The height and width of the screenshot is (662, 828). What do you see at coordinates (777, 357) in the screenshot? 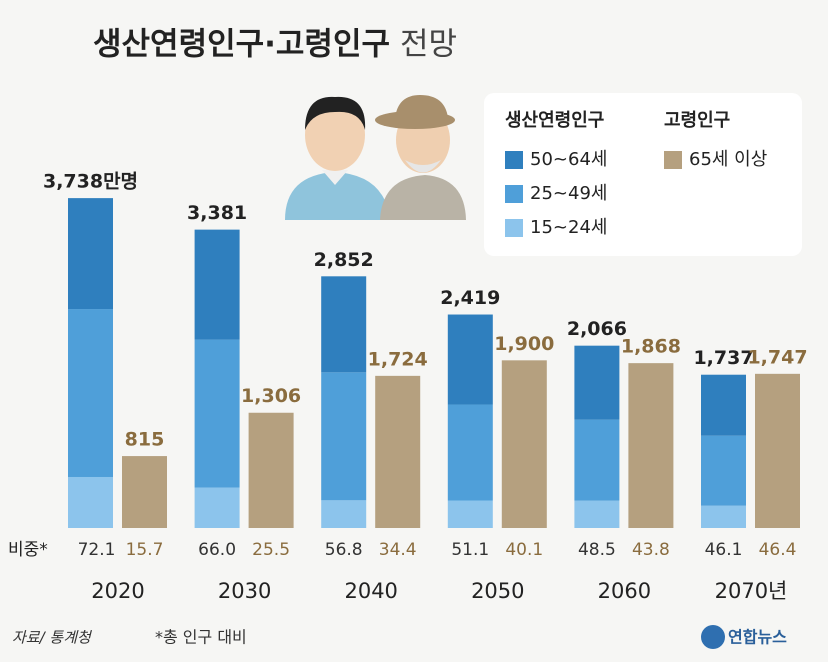
I see `value-label: 1,747` at bounding box center [777, 357].